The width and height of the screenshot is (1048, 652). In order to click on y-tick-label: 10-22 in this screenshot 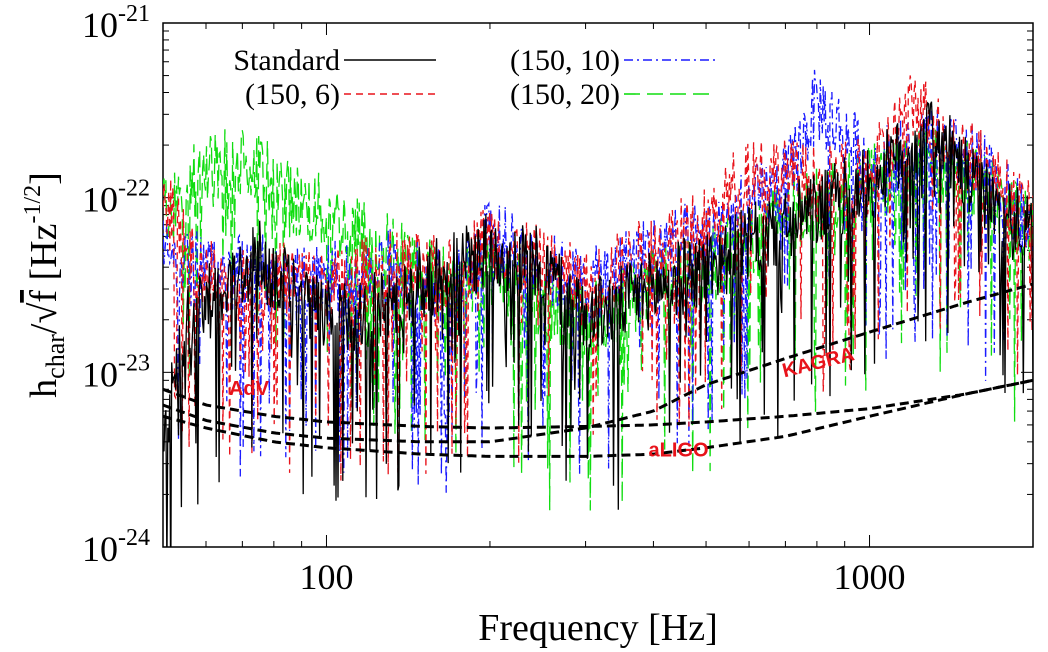, I will do `click(116, 198)`.